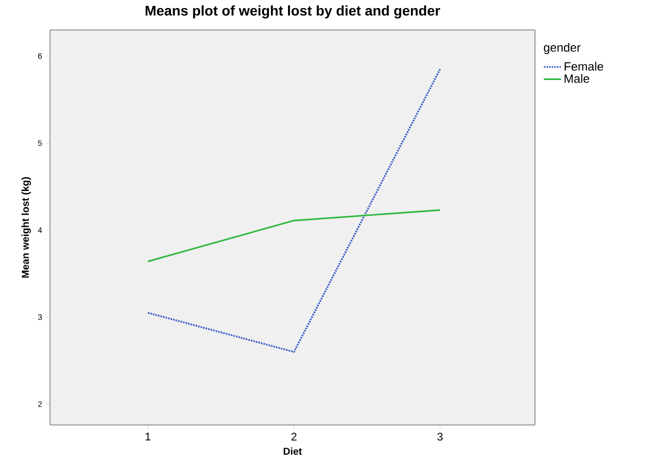 Image resolution: width=649 pixels, height=472 pixels. Describe the element at coordinates (40, 143) in the screenshot. I see `y-tick-label: 5` at that location.